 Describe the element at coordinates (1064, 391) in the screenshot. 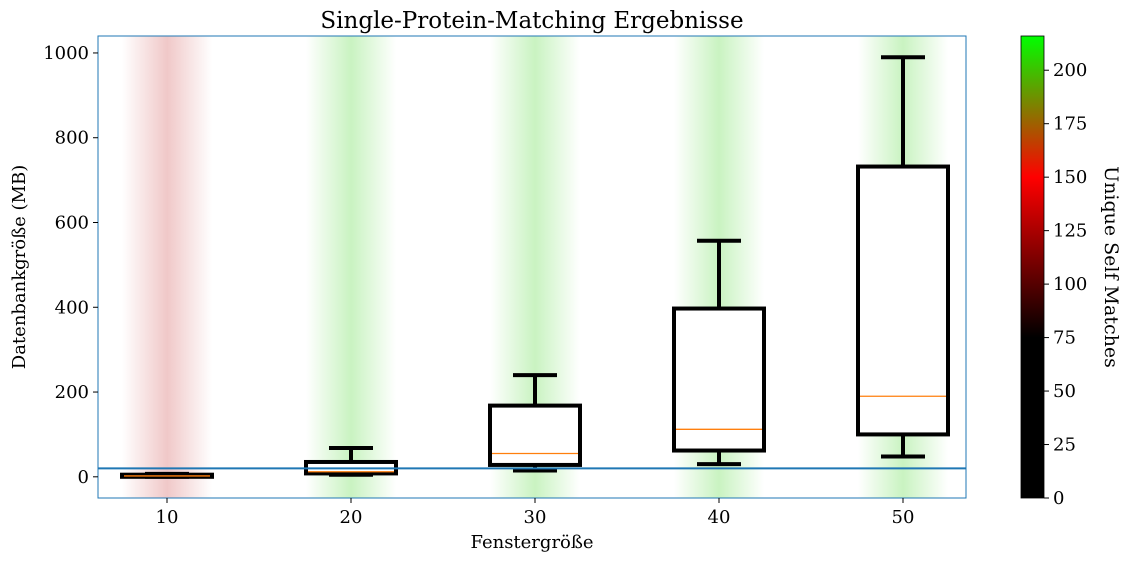

I see `colorbar-tick-label: 50` at that location.